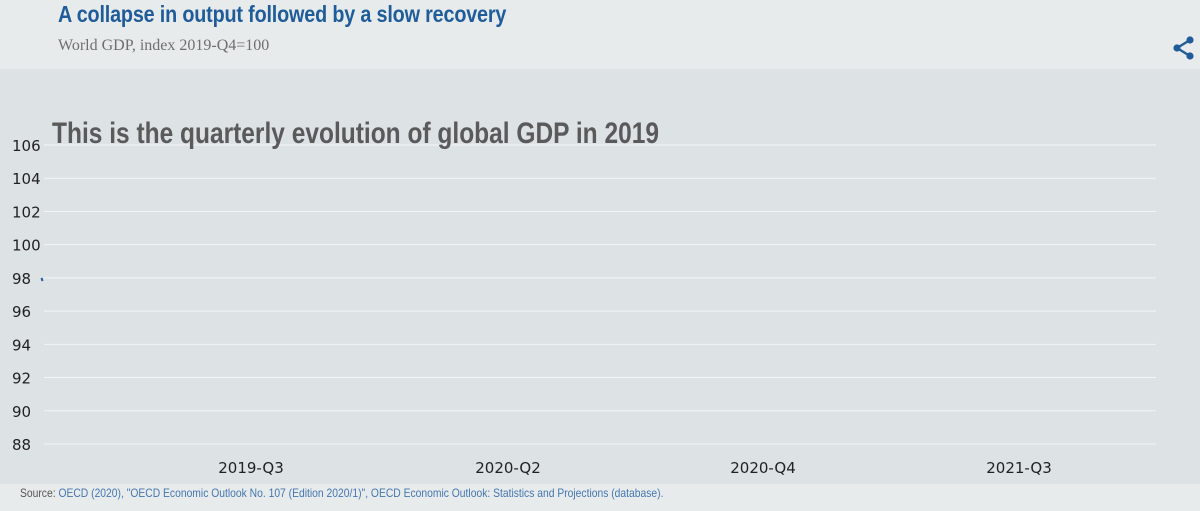 This screenshot has height=511, width=1200. I want to click on series-group, so click(42, 279).